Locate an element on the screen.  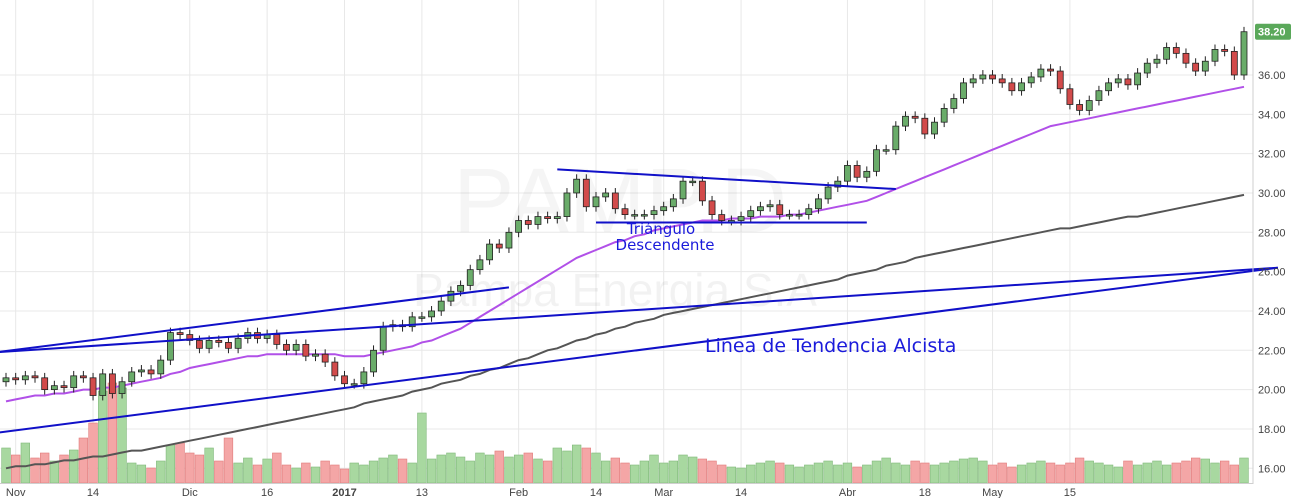
x-tick-label: Nov is located at coordinates (16, 492).